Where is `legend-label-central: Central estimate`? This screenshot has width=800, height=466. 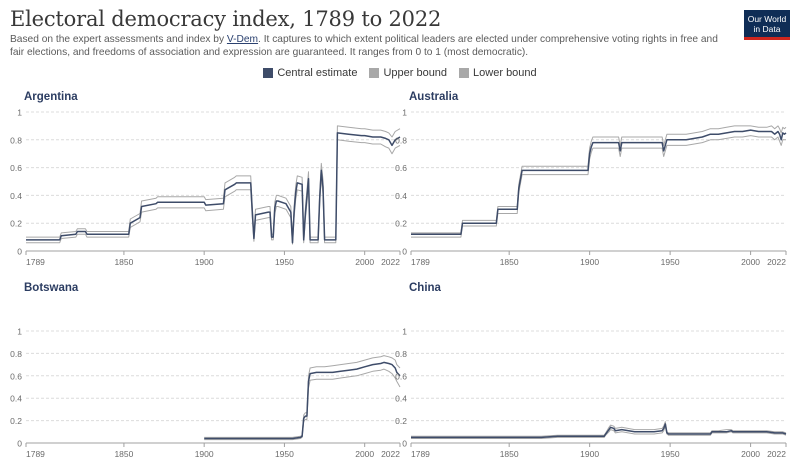 legend-label-central: Central estimate is located at coordinates (317, 73).